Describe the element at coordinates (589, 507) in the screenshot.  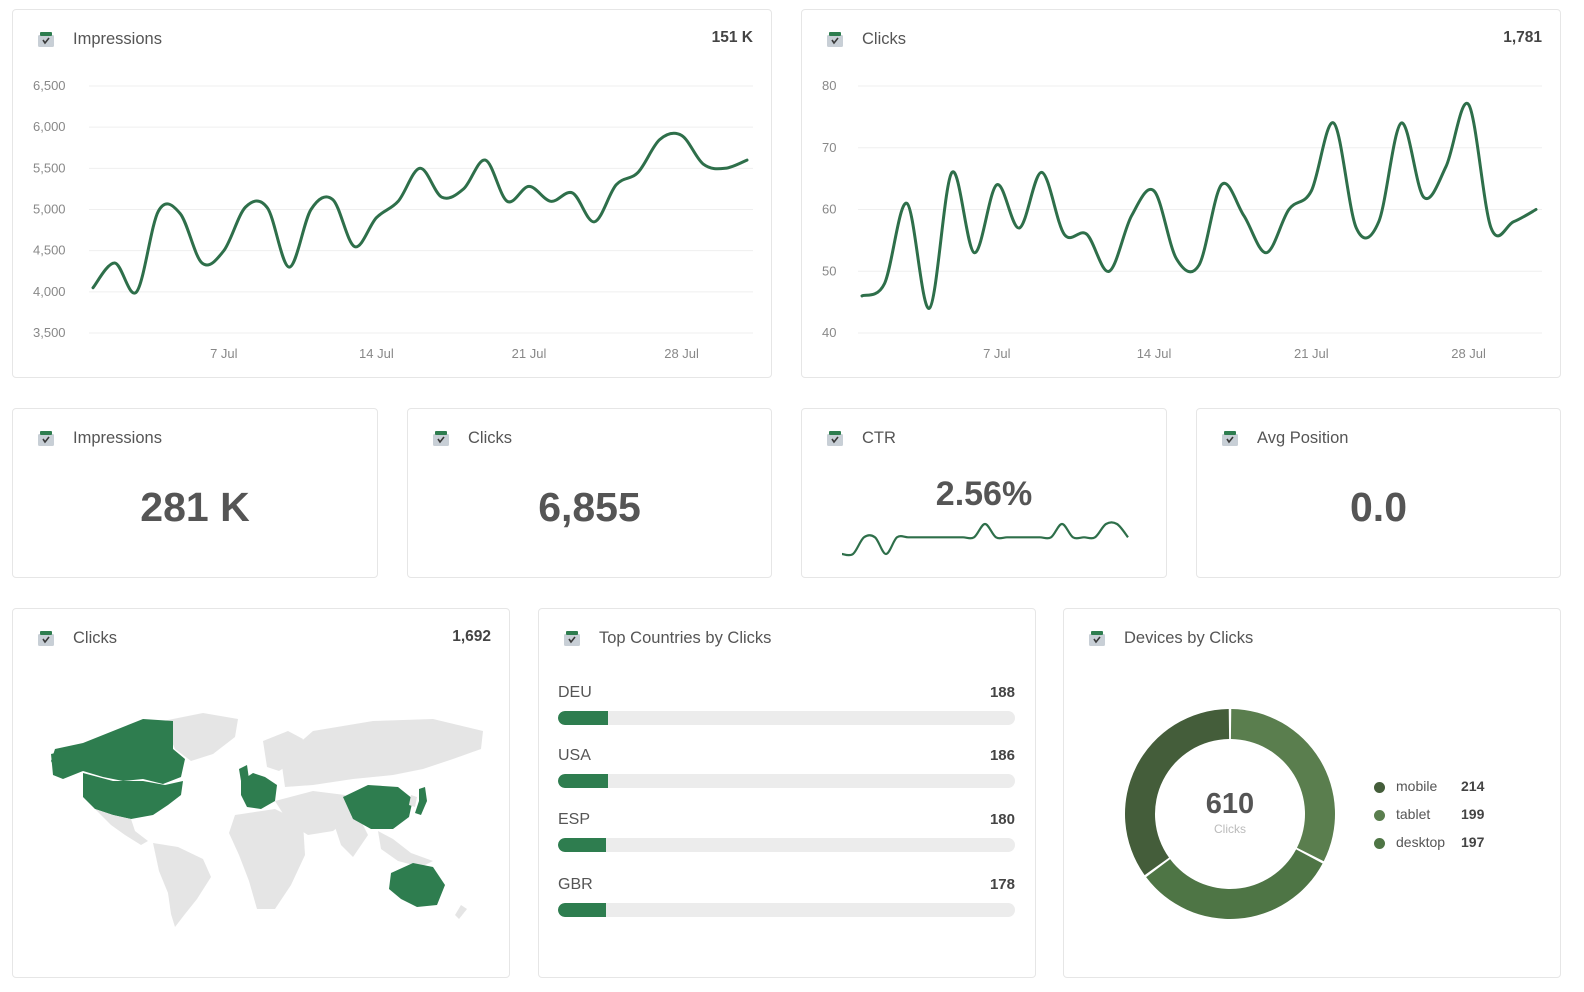
I see `kpi-value: 6,855` at that location.